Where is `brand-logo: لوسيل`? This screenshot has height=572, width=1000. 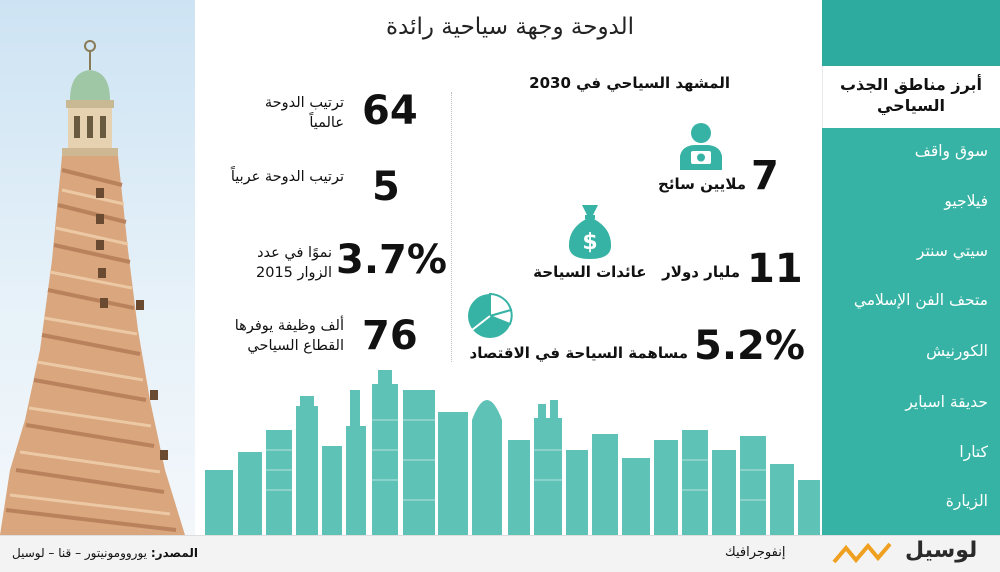 brand-logo: لوسيل is located at coordinates (941, 550).